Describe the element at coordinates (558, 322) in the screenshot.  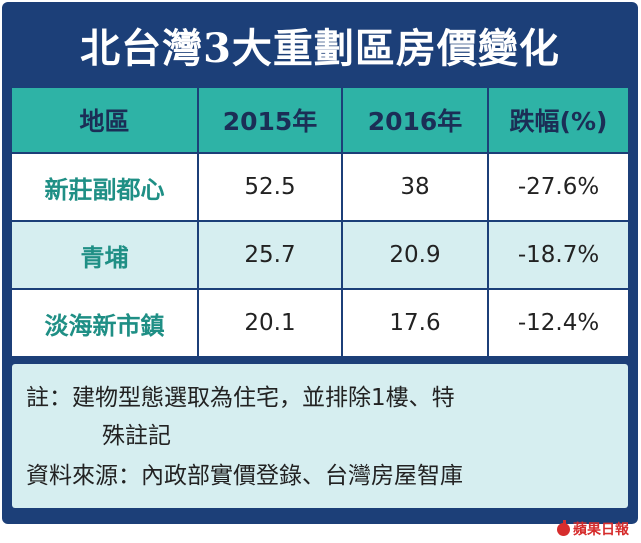
I see `cell-change: -12.4%` at that location.